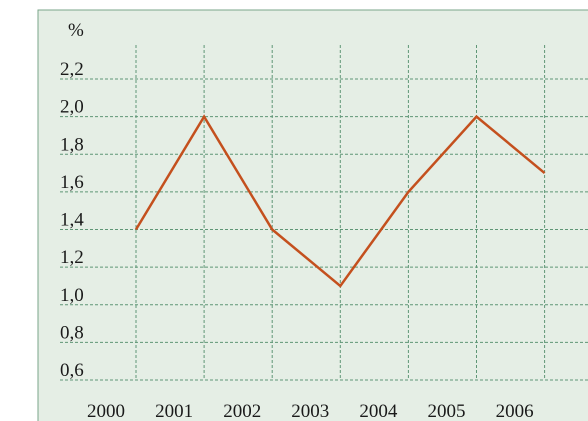 The width and height of the screenshot is (588, 421). Describe the element at coordinates (515, 411) in the screenshot. I see `x-tick-label: 2006` at that location.